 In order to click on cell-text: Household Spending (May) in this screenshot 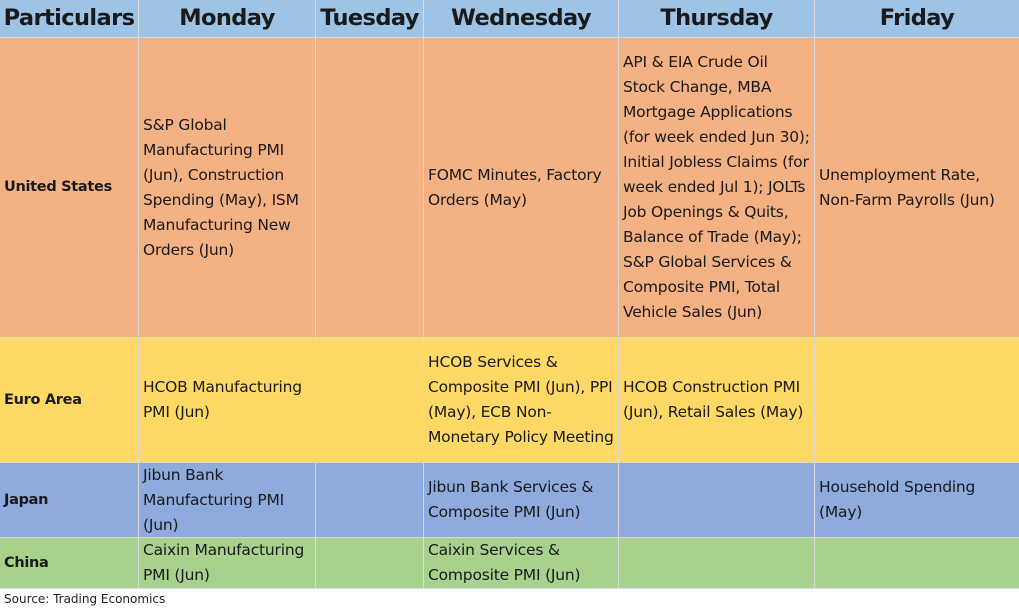, I will do `click(897, 499)`.